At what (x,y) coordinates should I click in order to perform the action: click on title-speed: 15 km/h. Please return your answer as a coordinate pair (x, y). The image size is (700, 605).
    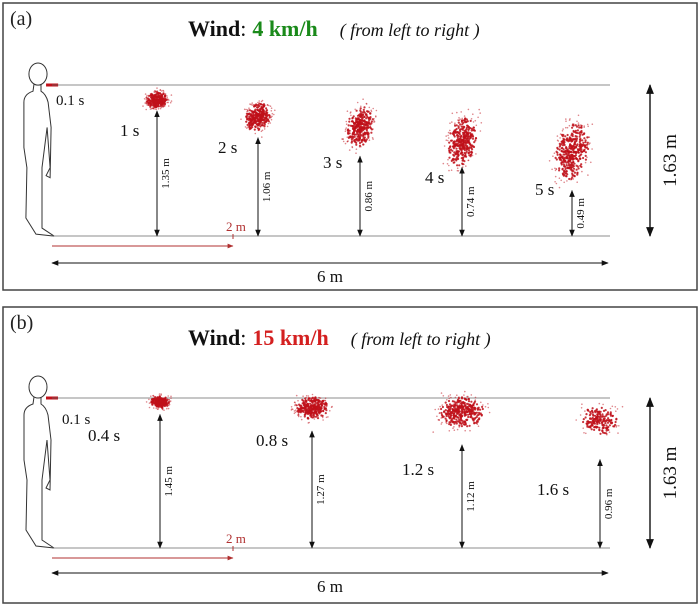
    Looking at the image, I should click on (290, 337).